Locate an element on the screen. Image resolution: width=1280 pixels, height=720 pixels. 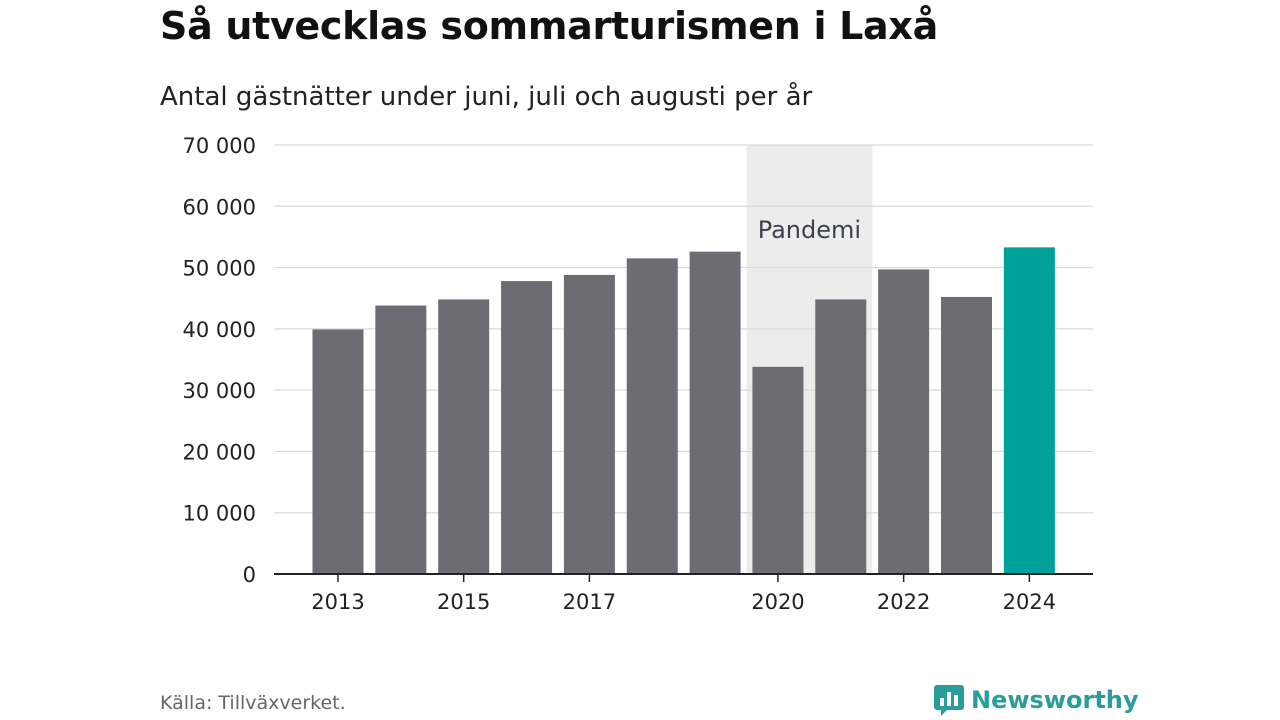
bar-2015 is located at coordinates (464, 436).